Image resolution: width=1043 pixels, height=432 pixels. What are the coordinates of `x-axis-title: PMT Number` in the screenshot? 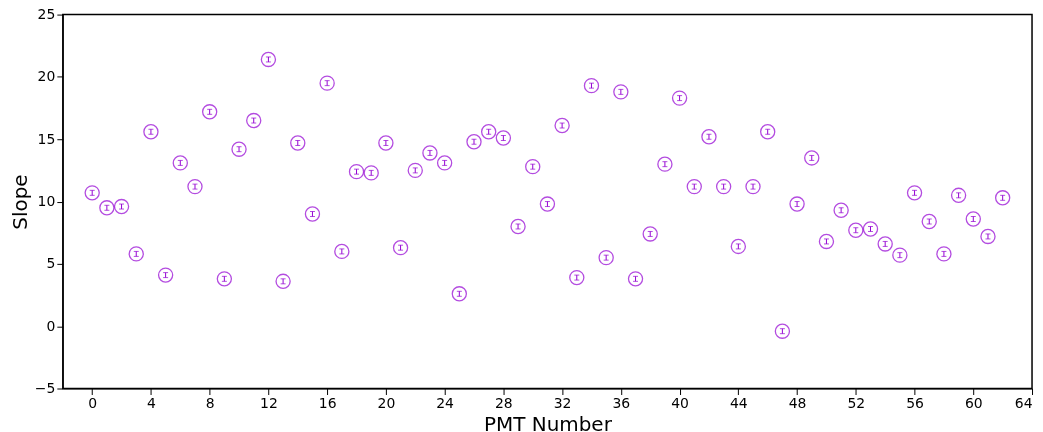 It's located at (548, 421).